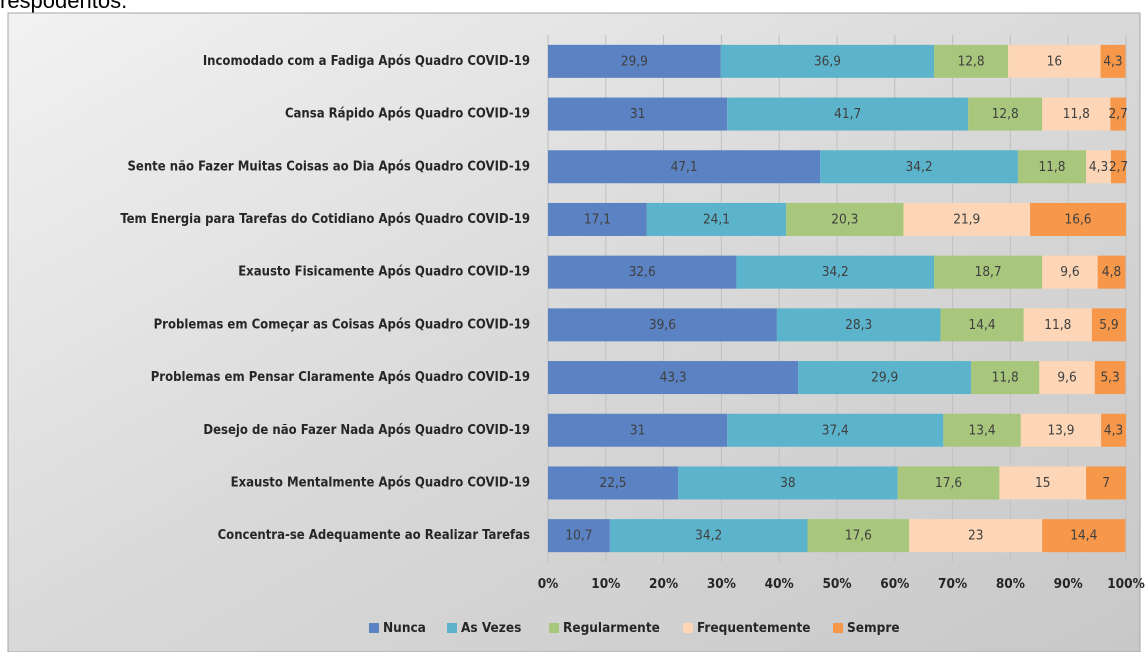 The width and height of the screenshot is (1147, 656). I want to click on x-tick-label: 80%, so click(1010, 584).